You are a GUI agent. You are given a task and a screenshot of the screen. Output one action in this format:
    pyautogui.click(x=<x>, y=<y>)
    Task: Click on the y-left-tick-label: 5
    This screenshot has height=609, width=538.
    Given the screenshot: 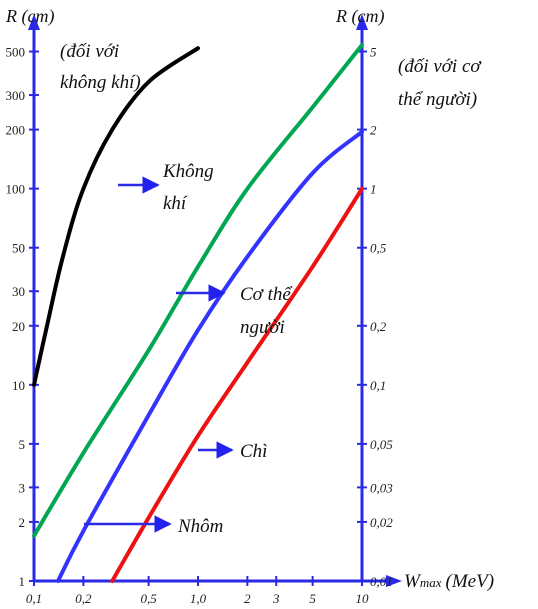 What is the action you would take?
    pyautogui.click(x=22, y=444)
    